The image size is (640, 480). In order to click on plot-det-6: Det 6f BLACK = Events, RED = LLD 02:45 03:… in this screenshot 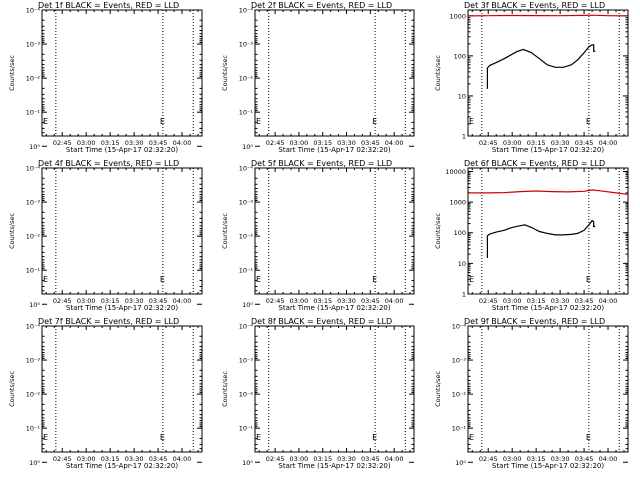, I will do `click(531, 235)`.